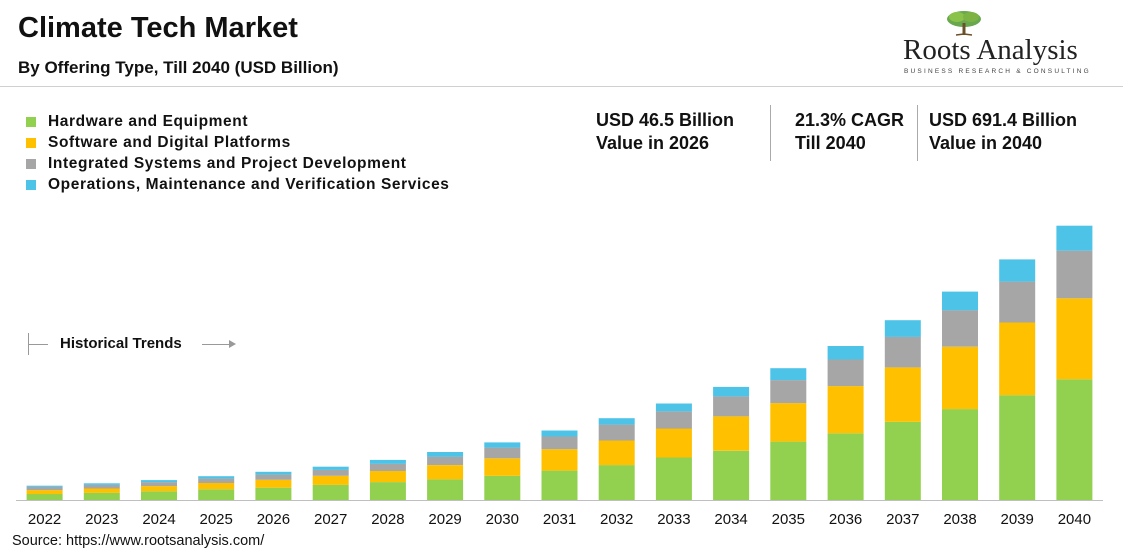 The height and width of the screenshot is (553, 1123). Describe the element at coordinates (159, 489) in the screenshot. I see `bar-segment-software-2024` at that location.